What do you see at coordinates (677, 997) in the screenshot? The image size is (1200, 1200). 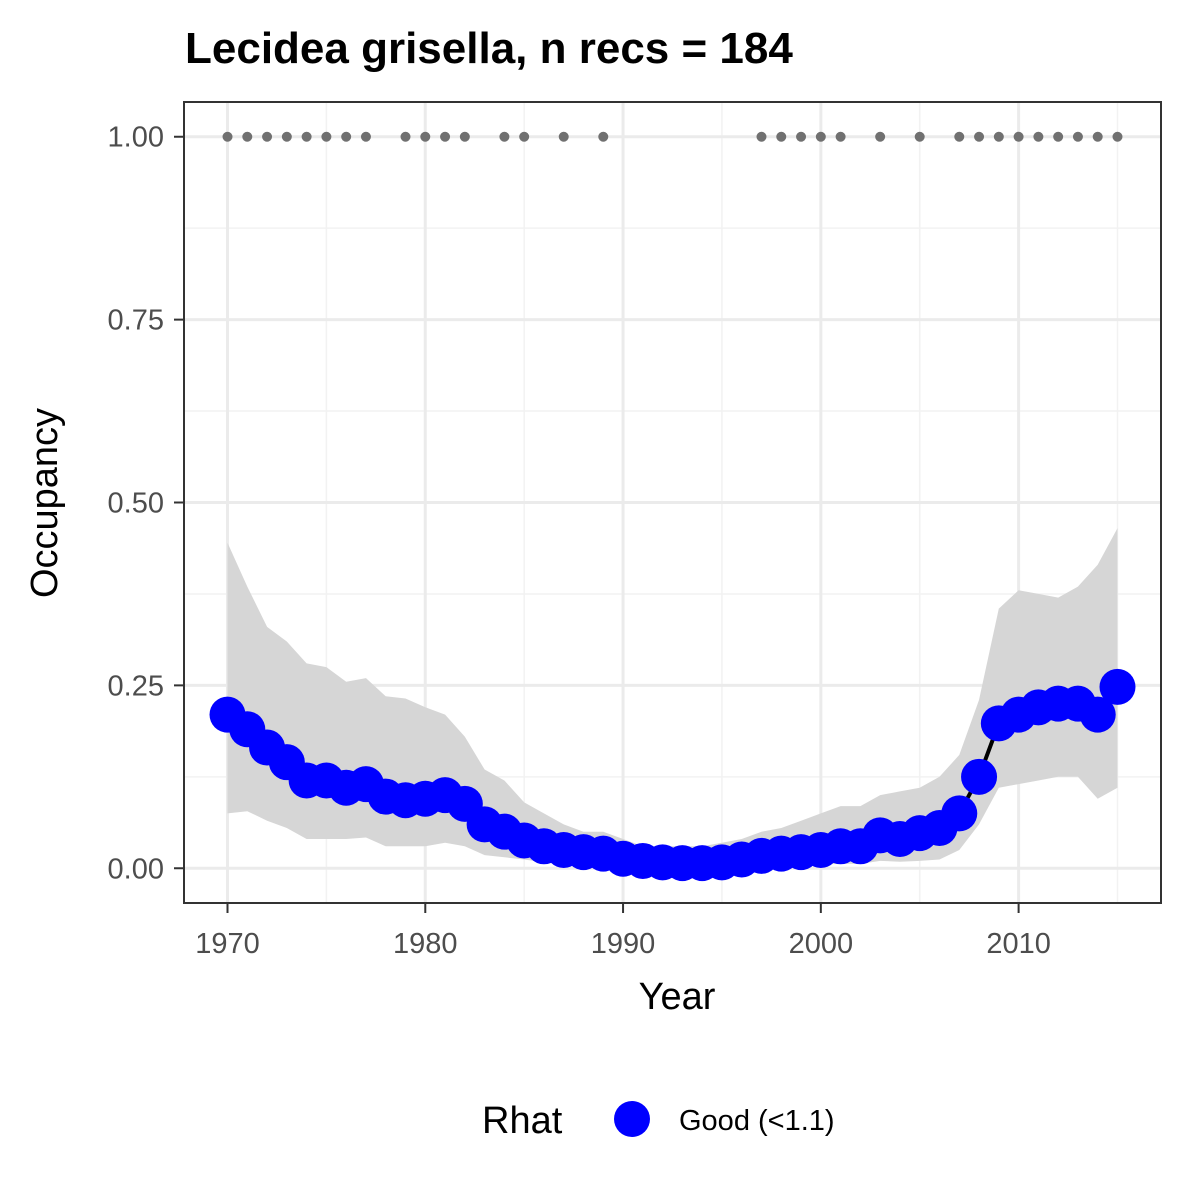 I see `x-axis-title: Year` at bounding box center [677, 997].